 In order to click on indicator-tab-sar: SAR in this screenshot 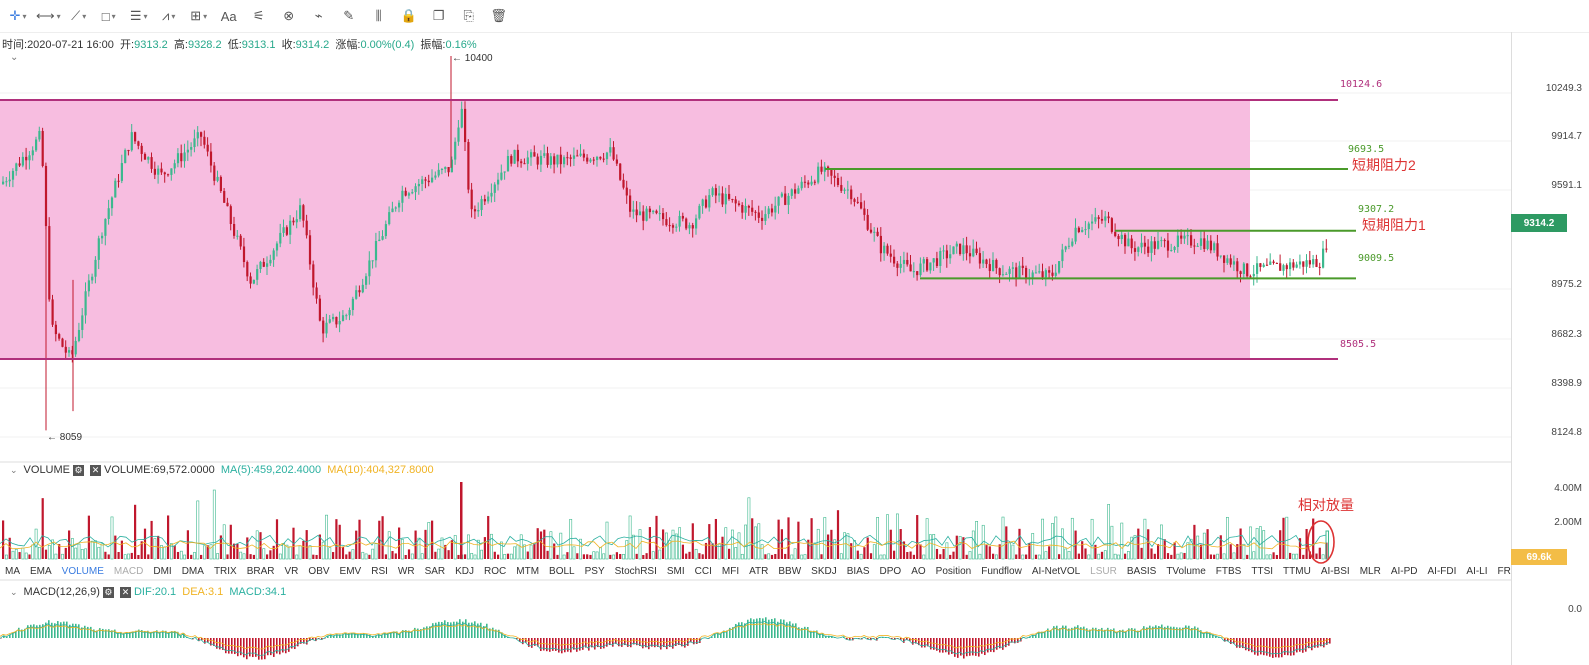, I will do `click(435, 571)`.